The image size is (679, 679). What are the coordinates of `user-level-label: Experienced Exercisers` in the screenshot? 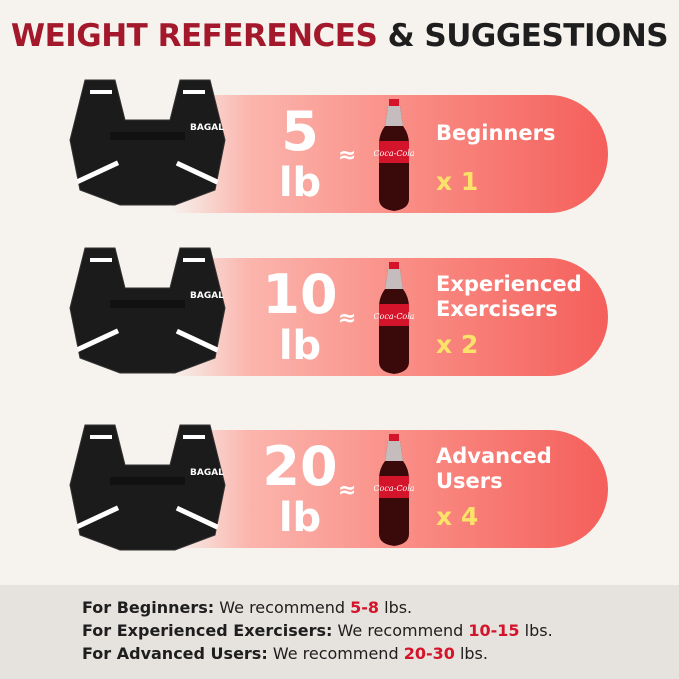 It's located at (509, 296).